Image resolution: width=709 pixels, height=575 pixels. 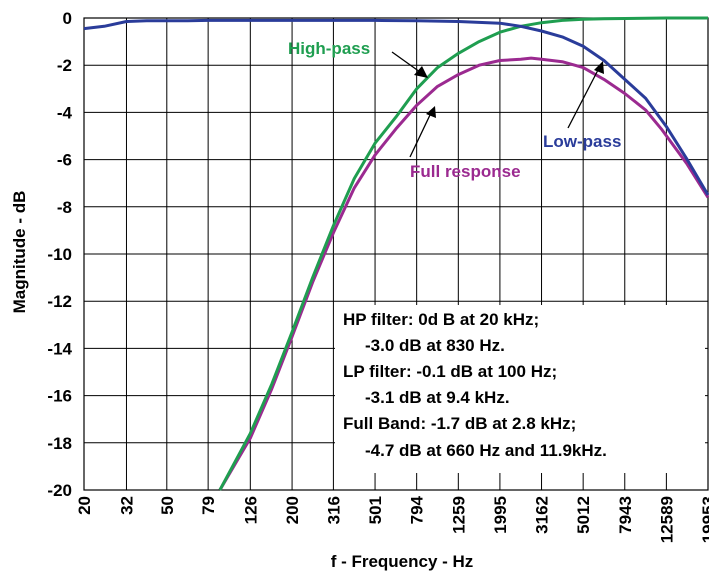 I want to click on low-pass-arrowhead, so click(x=599, y=67).